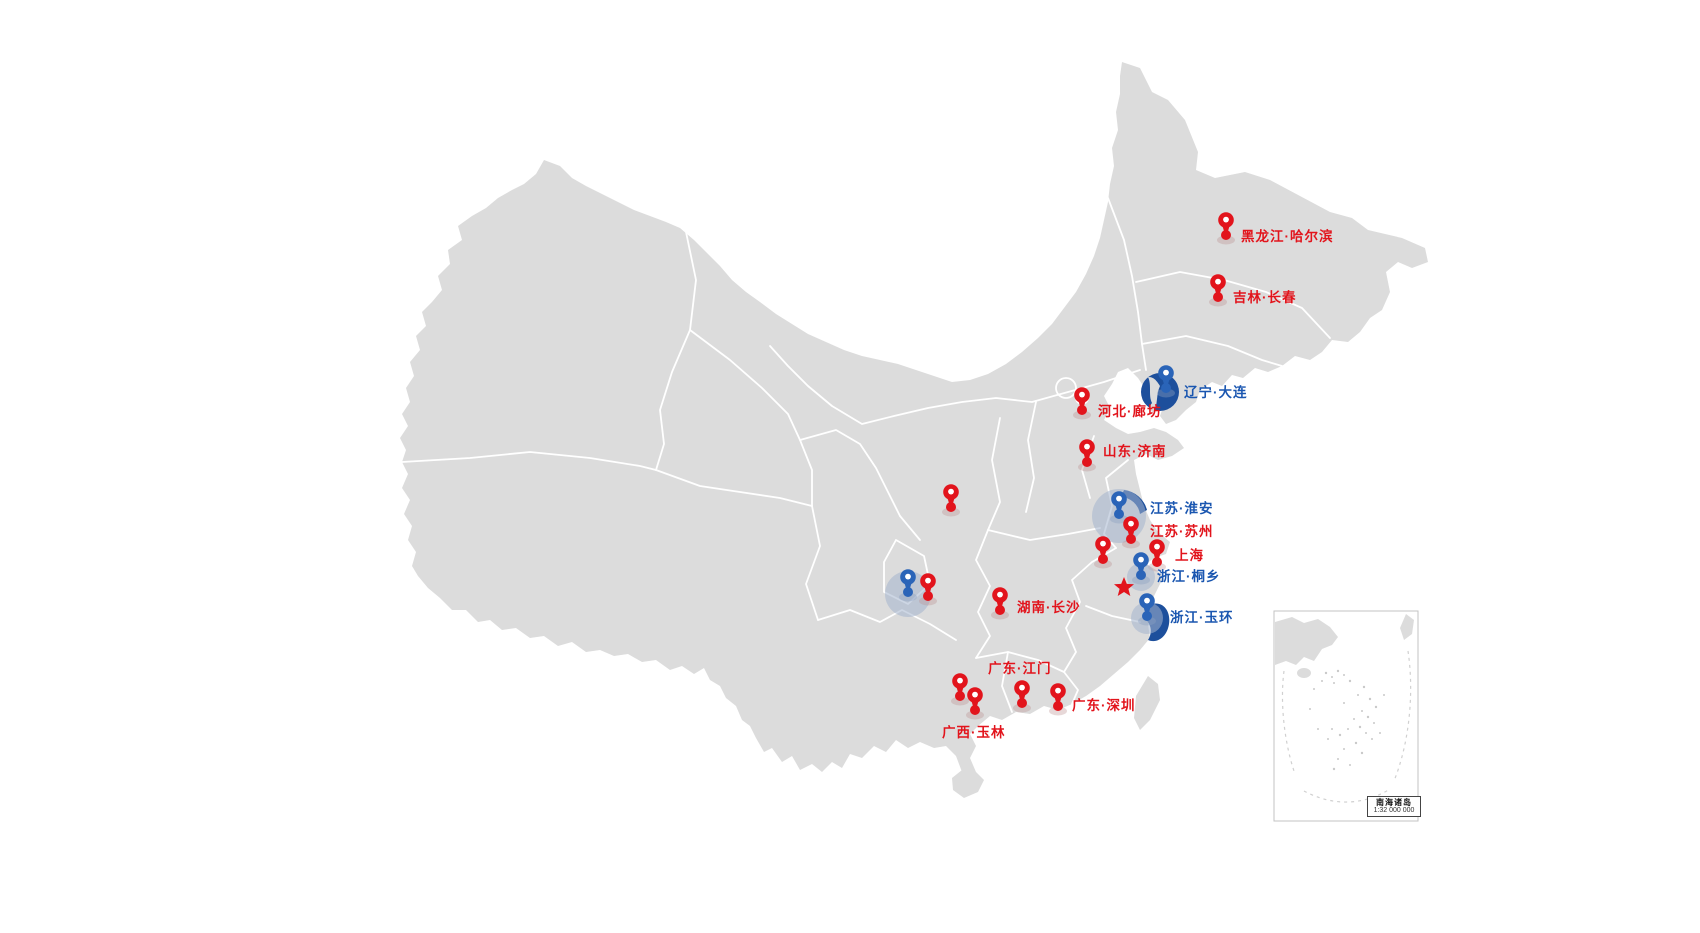 The width and height of the screenshot is (1700, 933). Describe the element at coordinates (1407, 627) in the screenshot. I see `inset-taiwan` at that location.